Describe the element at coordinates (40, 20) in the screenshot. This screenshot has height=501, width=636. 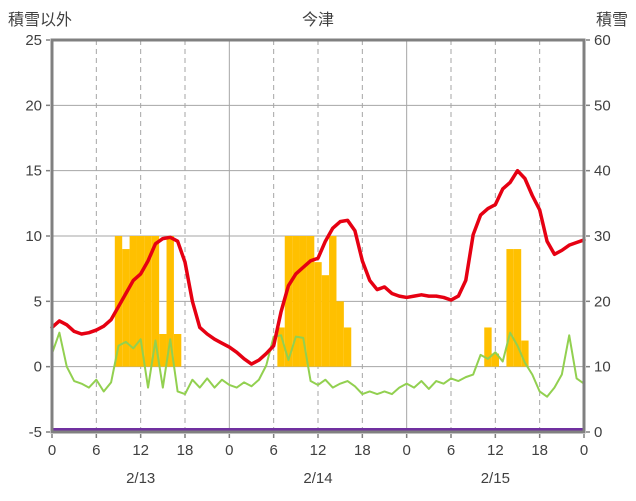
I see `left-axis-title: 積雪以外` at that location.